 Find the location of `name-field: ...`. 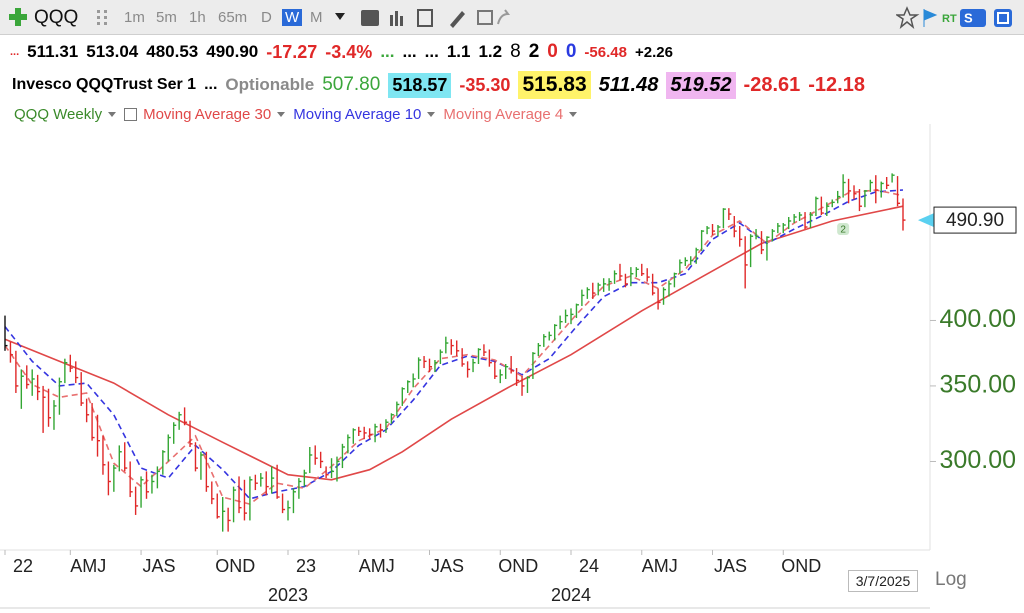

name-field: ... is located at coordinates (211, 84).